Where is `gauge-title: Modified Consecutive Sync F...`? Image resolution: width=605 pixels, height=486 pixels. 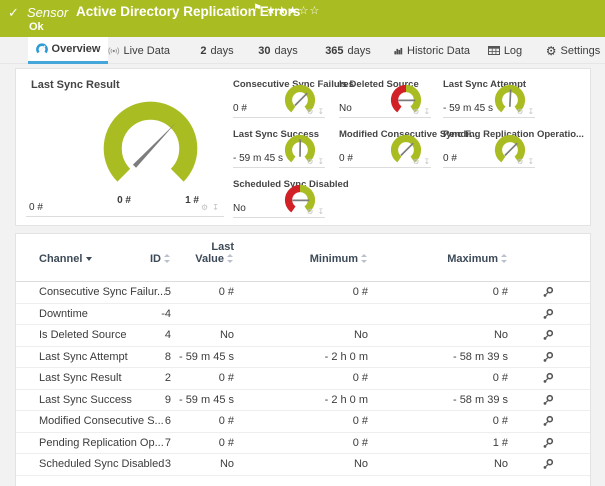
gauge-title: Modified Consecutive Sync F... is located at coordinates (408, 134).